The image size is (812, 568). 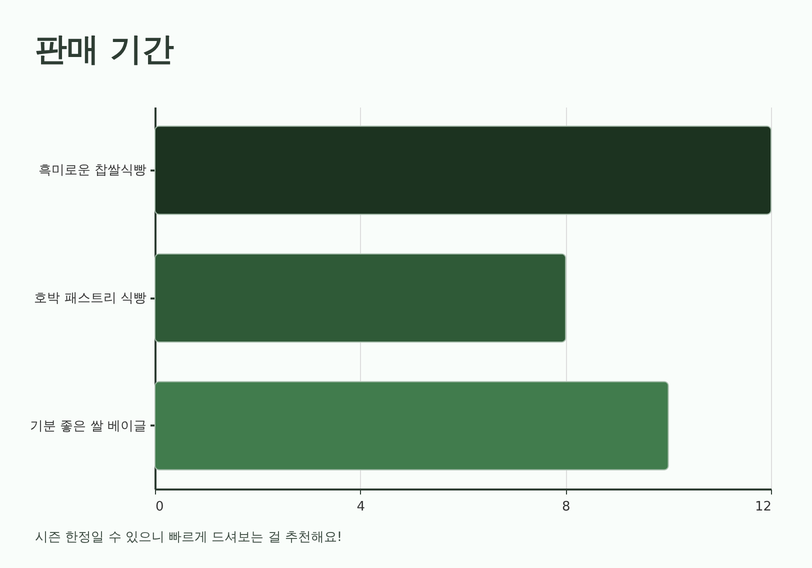 I want to click on x-tick-label: 0, so click(x=160, y=507).